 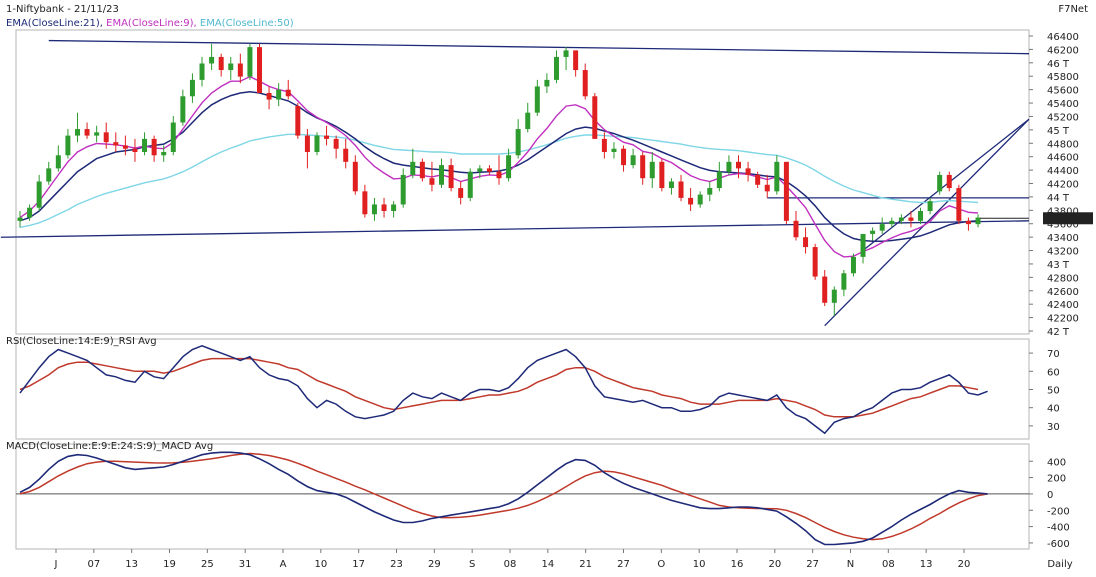 I want to click on rsi-tick-label: 70, so click(x=1053, y=354).